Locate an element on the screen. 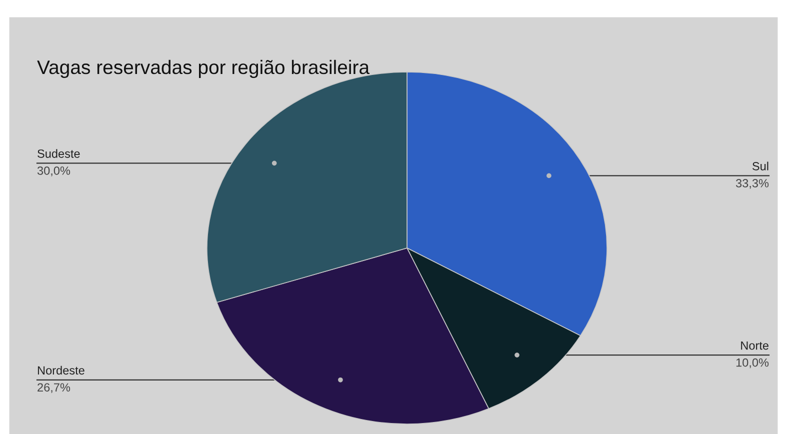 Image resolution: width=789 pixels, height=434 pixels. slice-label: Sudeste is located at coordinates (59, 153).